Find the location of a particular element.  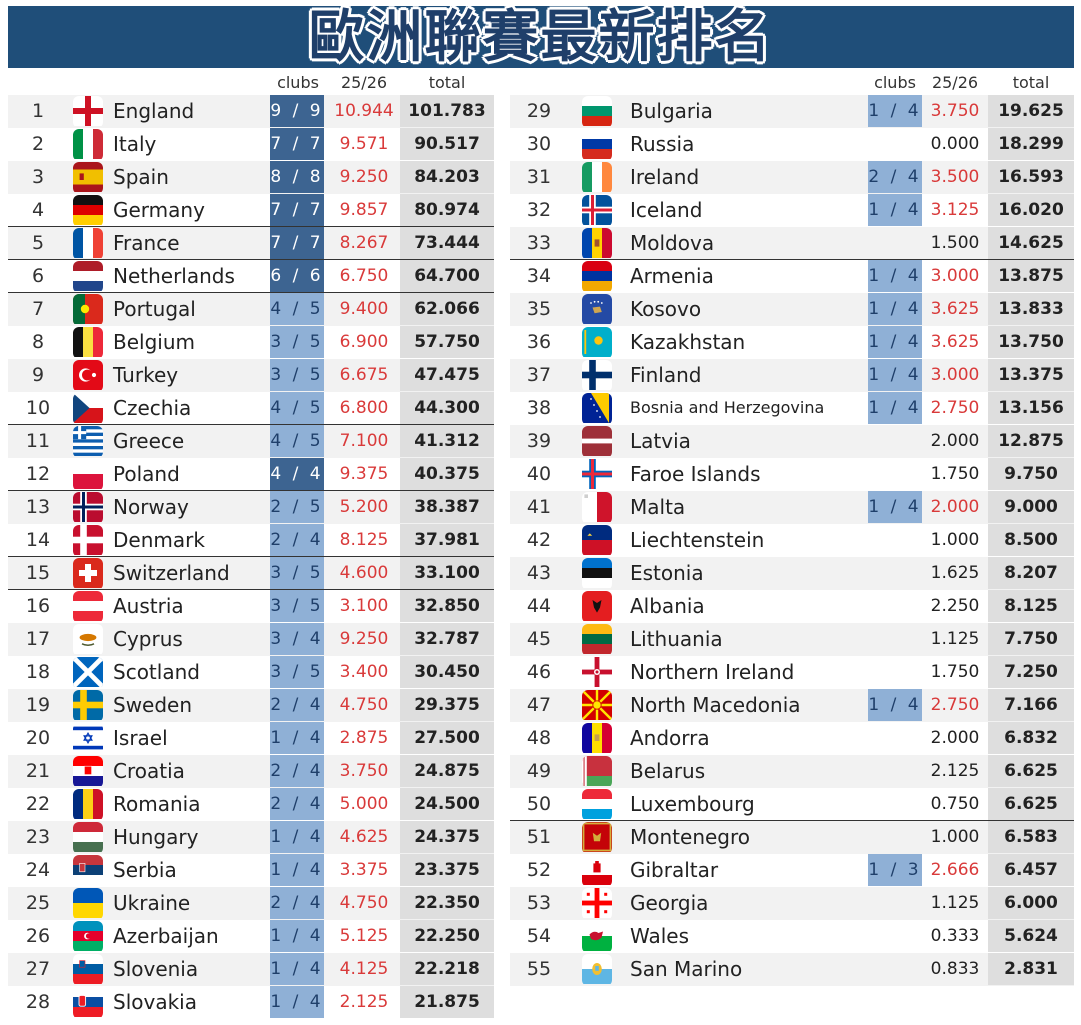

table-row: 30 Russia 0.000 18.299 is located at coordinates (792, 144).